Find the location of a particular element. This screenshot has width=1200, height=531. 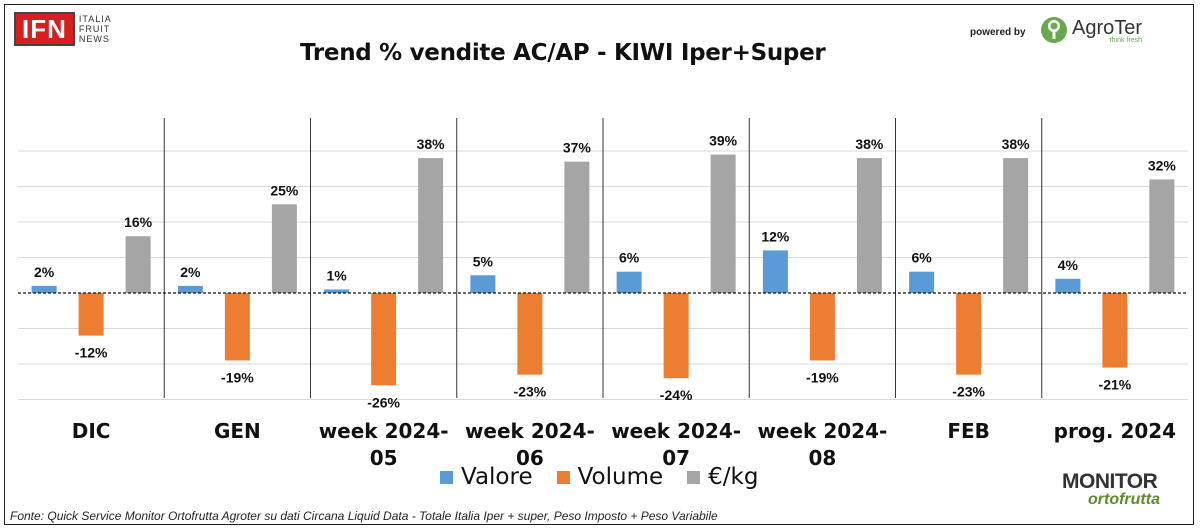

agroter-wordmark: AgroTer think fresh is located at coordinates (1107, 30).